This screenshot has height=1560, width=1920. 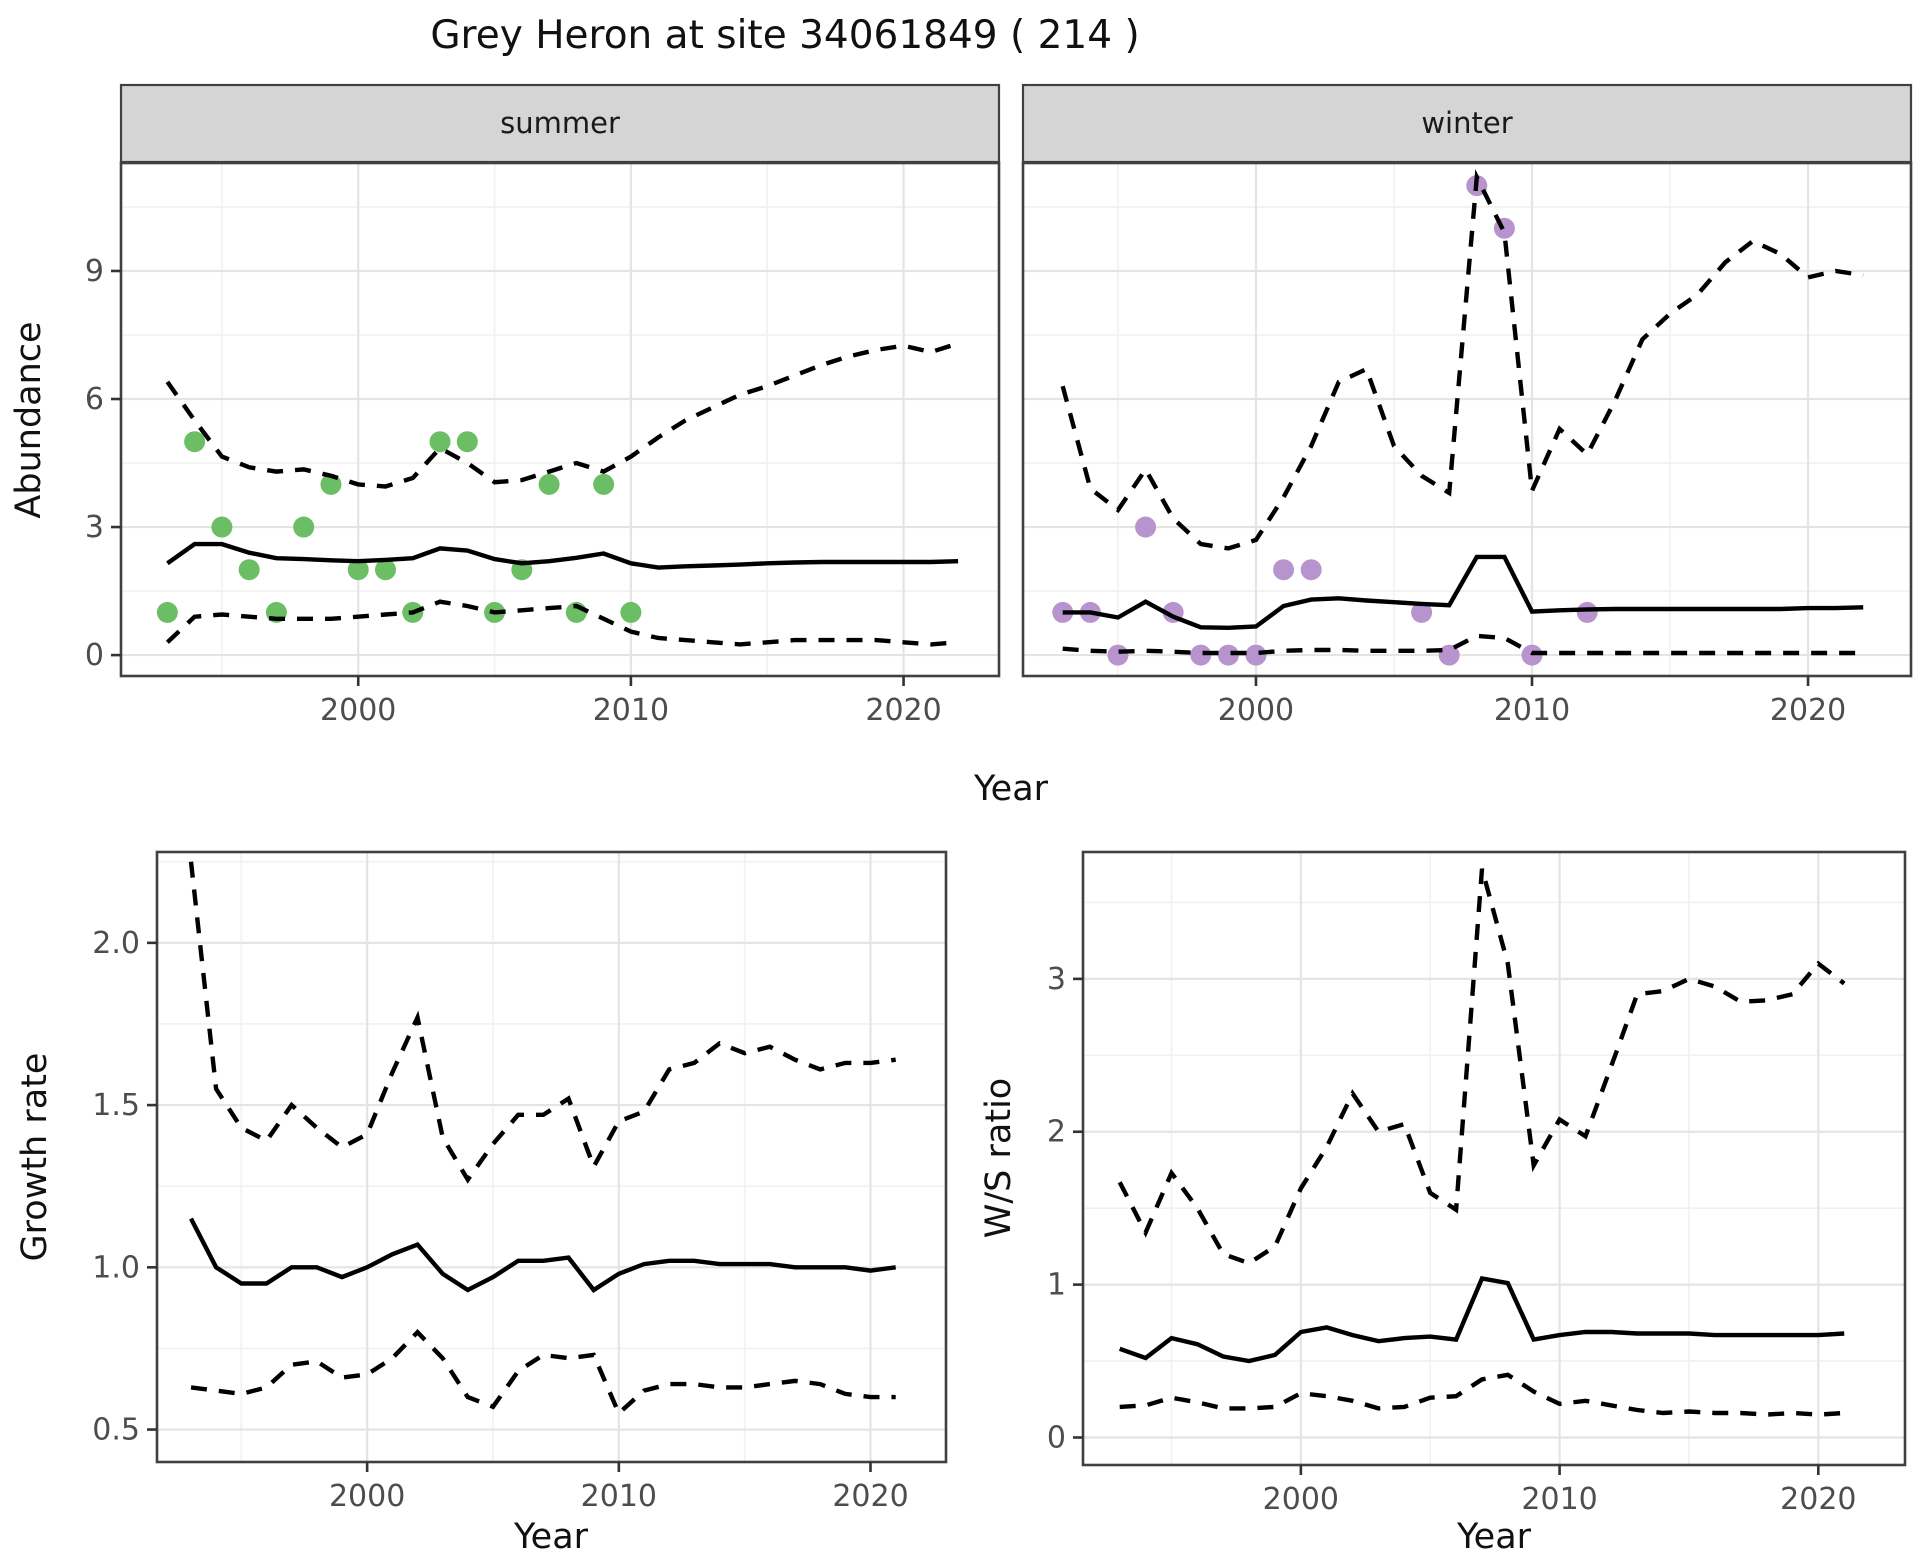 I want to click on y-axis-title-abundance: Abundance, so click(x=29, y=419).